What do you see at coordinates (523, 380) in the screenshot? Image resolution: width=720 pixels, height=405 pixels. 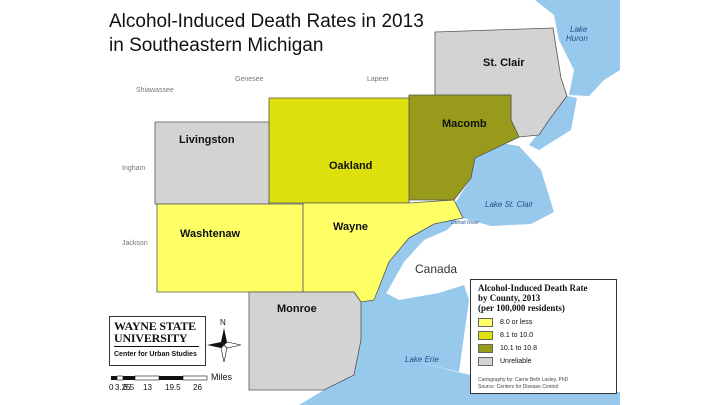 I see `legend-credit-cartography: Cartography by: Carrie Beth Lasley, PhD` at bounding box center [523, 380].